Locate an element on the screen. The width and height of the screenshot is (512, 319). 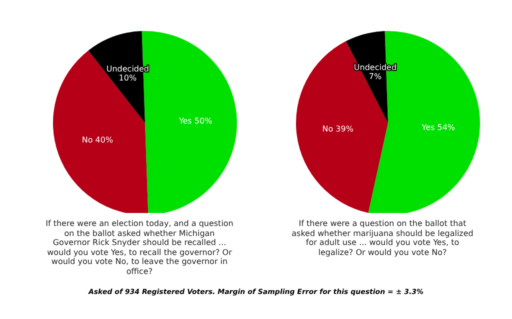
text: If there were a question on the ballot that asked whether marijuana should be legalized for adult use ... would you vote Yes, to legalize? Or would you vote No? is located at coordinates (382, 237).